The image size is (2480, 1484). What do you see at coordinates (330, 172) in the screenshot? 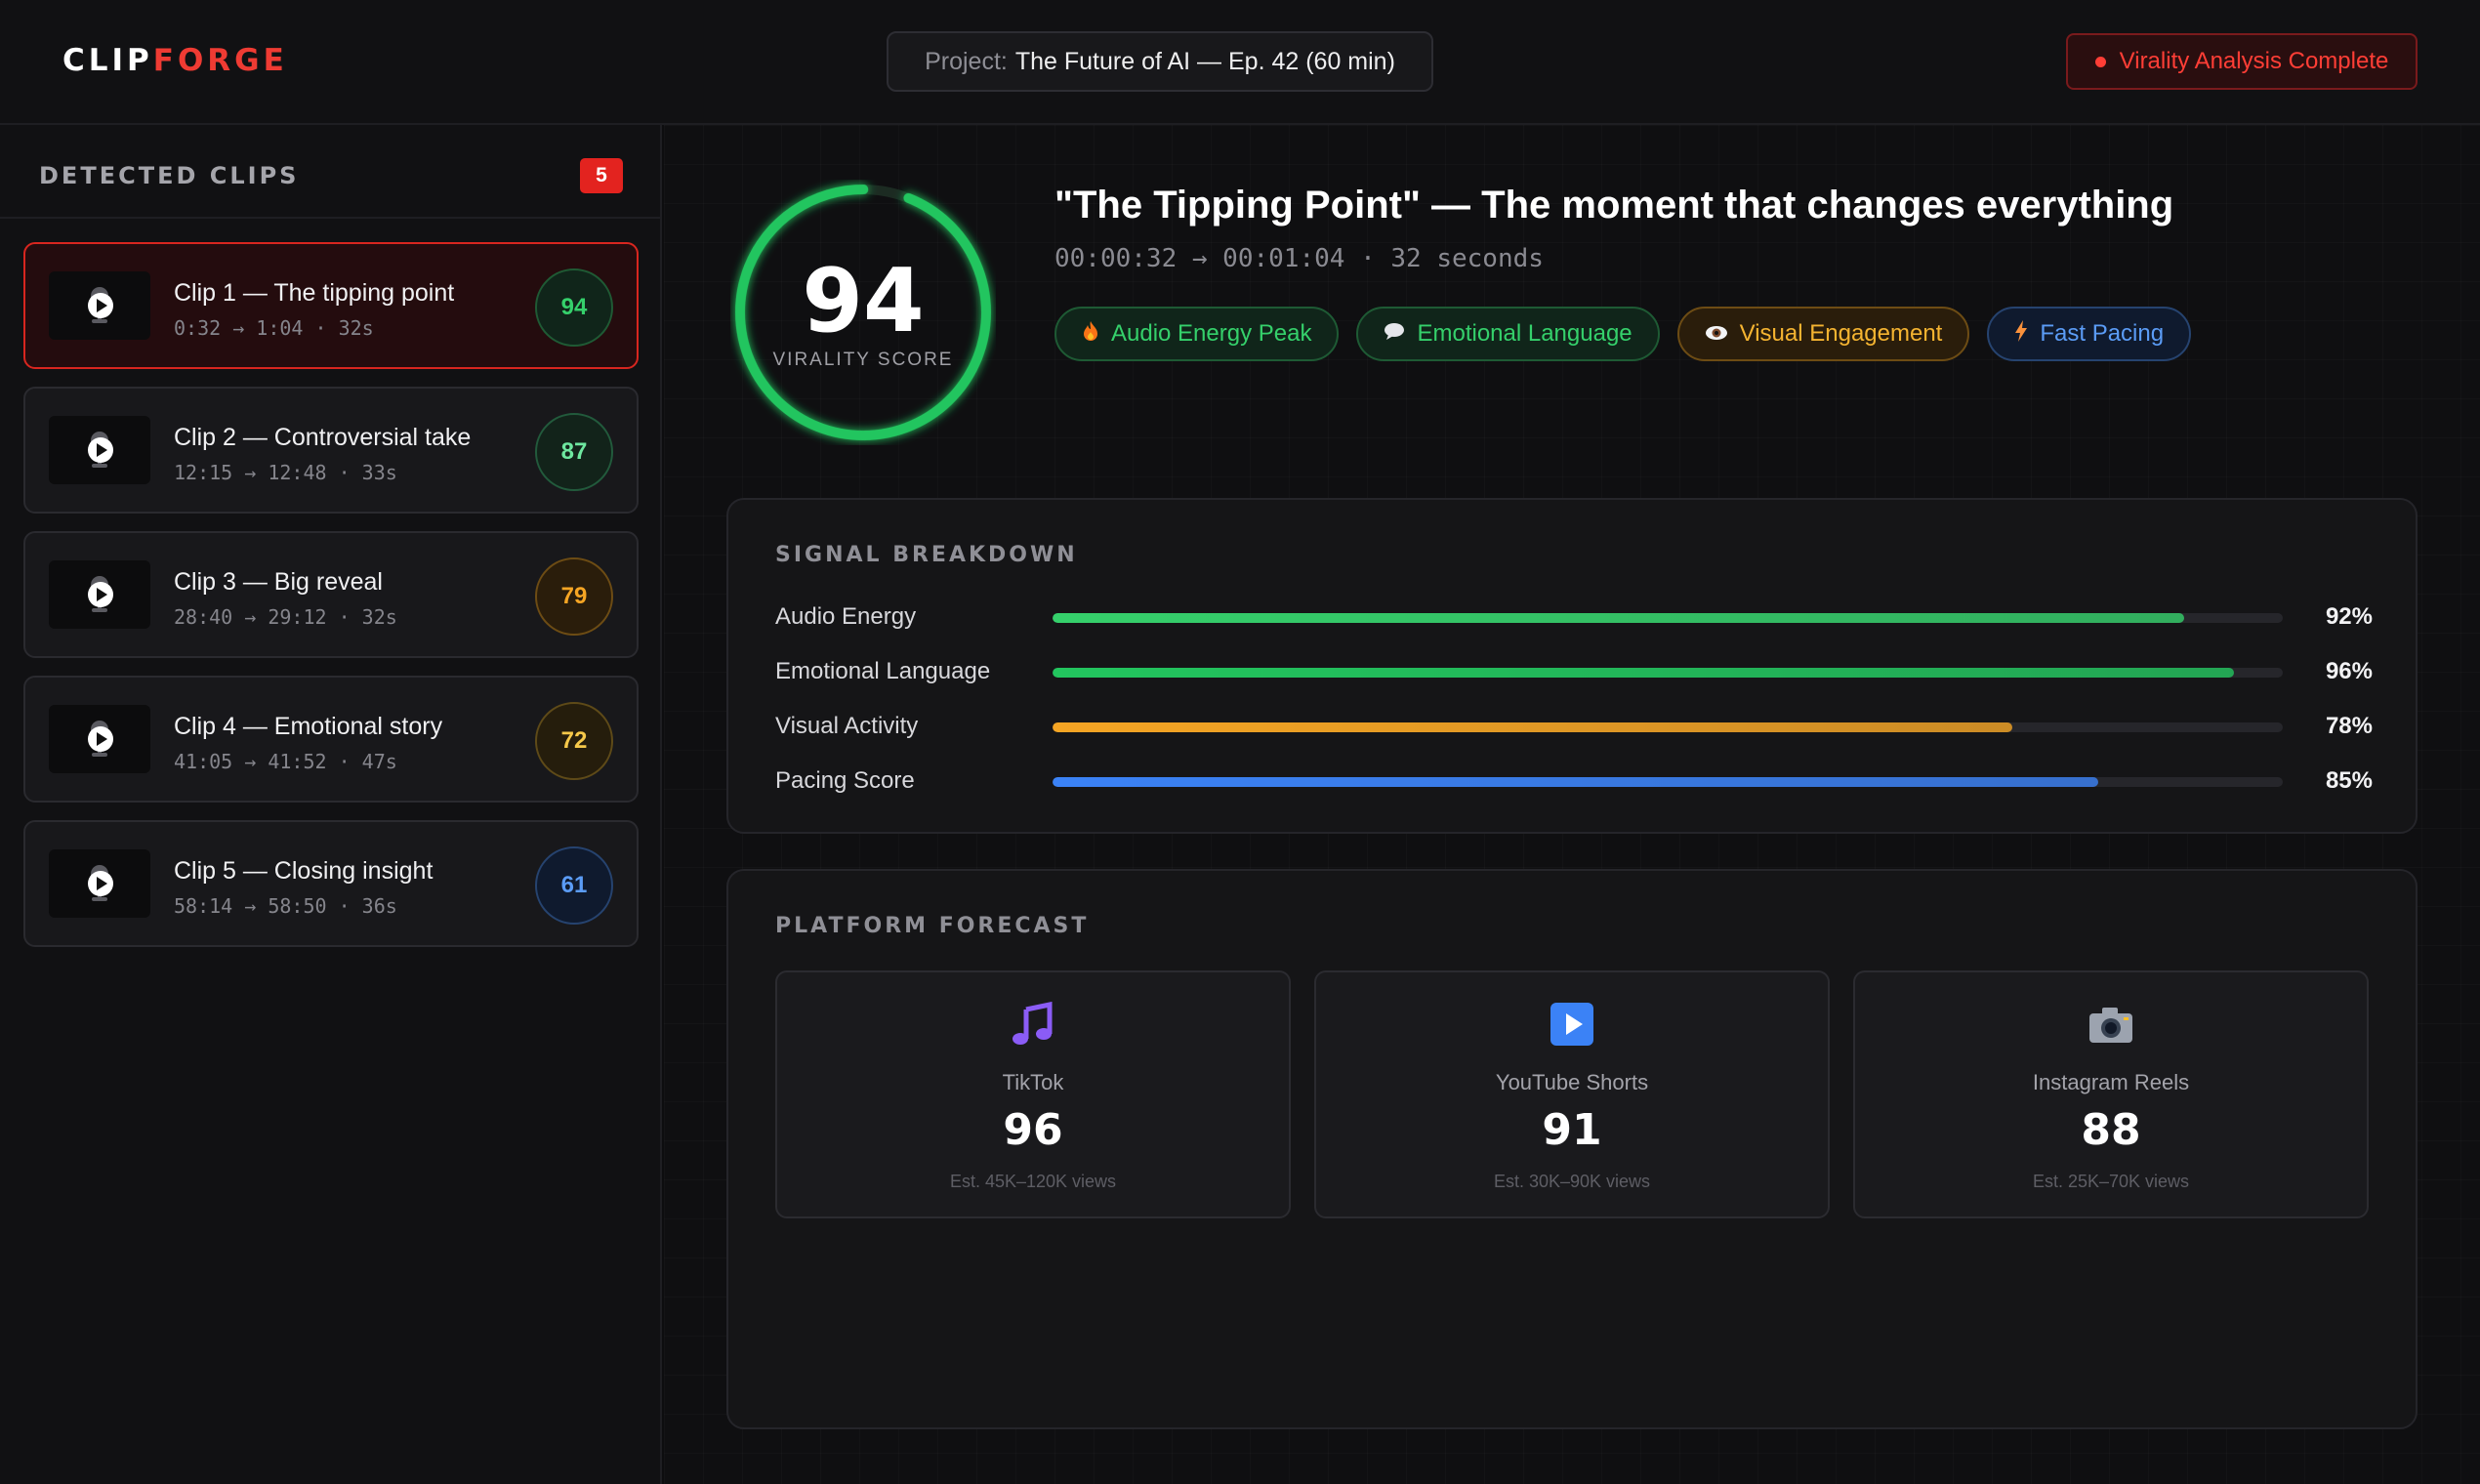
I see `sidebar-header: DETECTED CLIPS 5` at bounding box center [330, 172].